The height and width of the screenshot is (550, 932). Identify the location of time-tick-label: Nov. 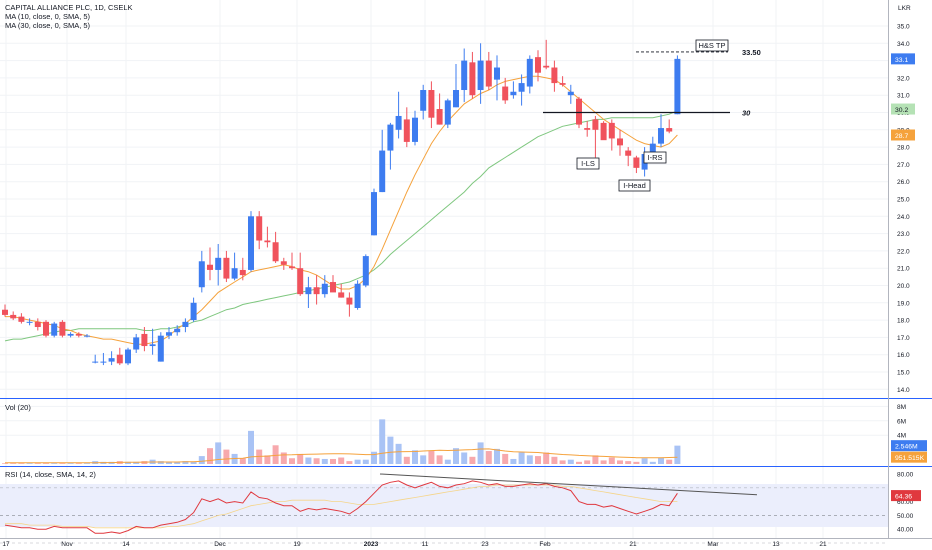
(67, 544).